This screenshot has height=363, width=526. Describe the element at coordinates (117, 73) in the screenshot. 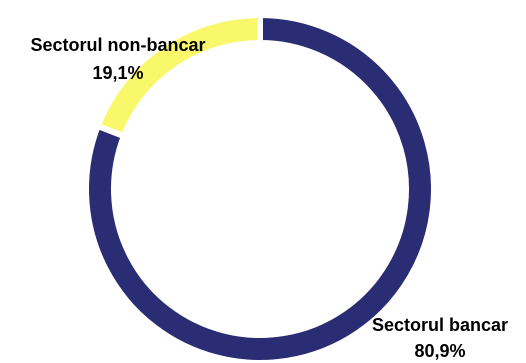

I see `slice-label-non-bancar-value: 19,1%` at that location.